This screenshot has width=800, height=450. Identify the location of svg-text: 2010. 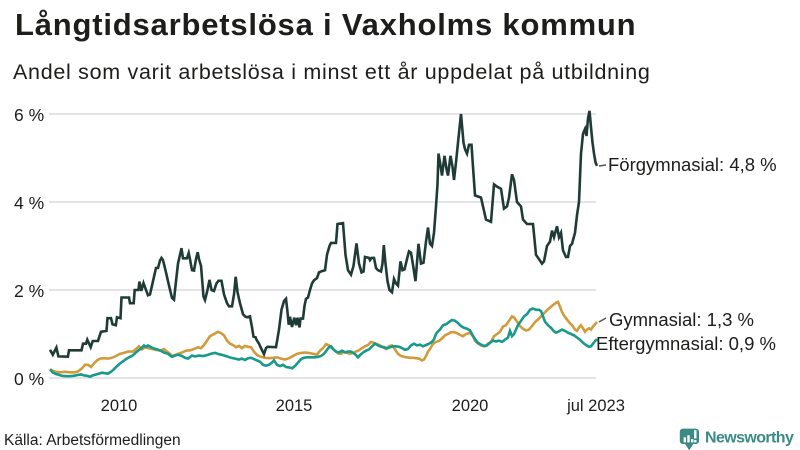
(119, 406).